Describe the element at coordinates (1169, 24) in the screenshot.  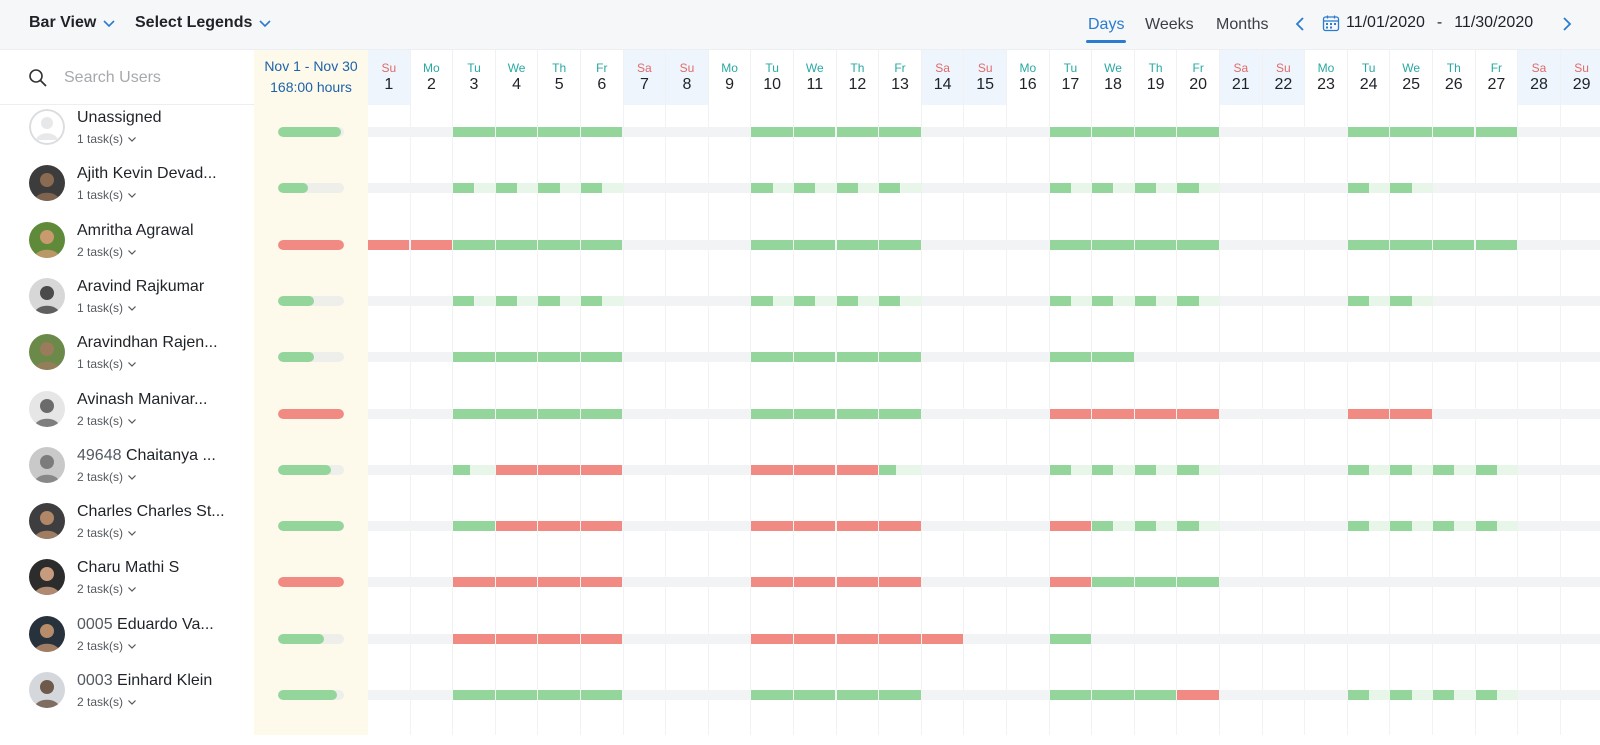
I see `tab-weeks: Weeks` at that location.